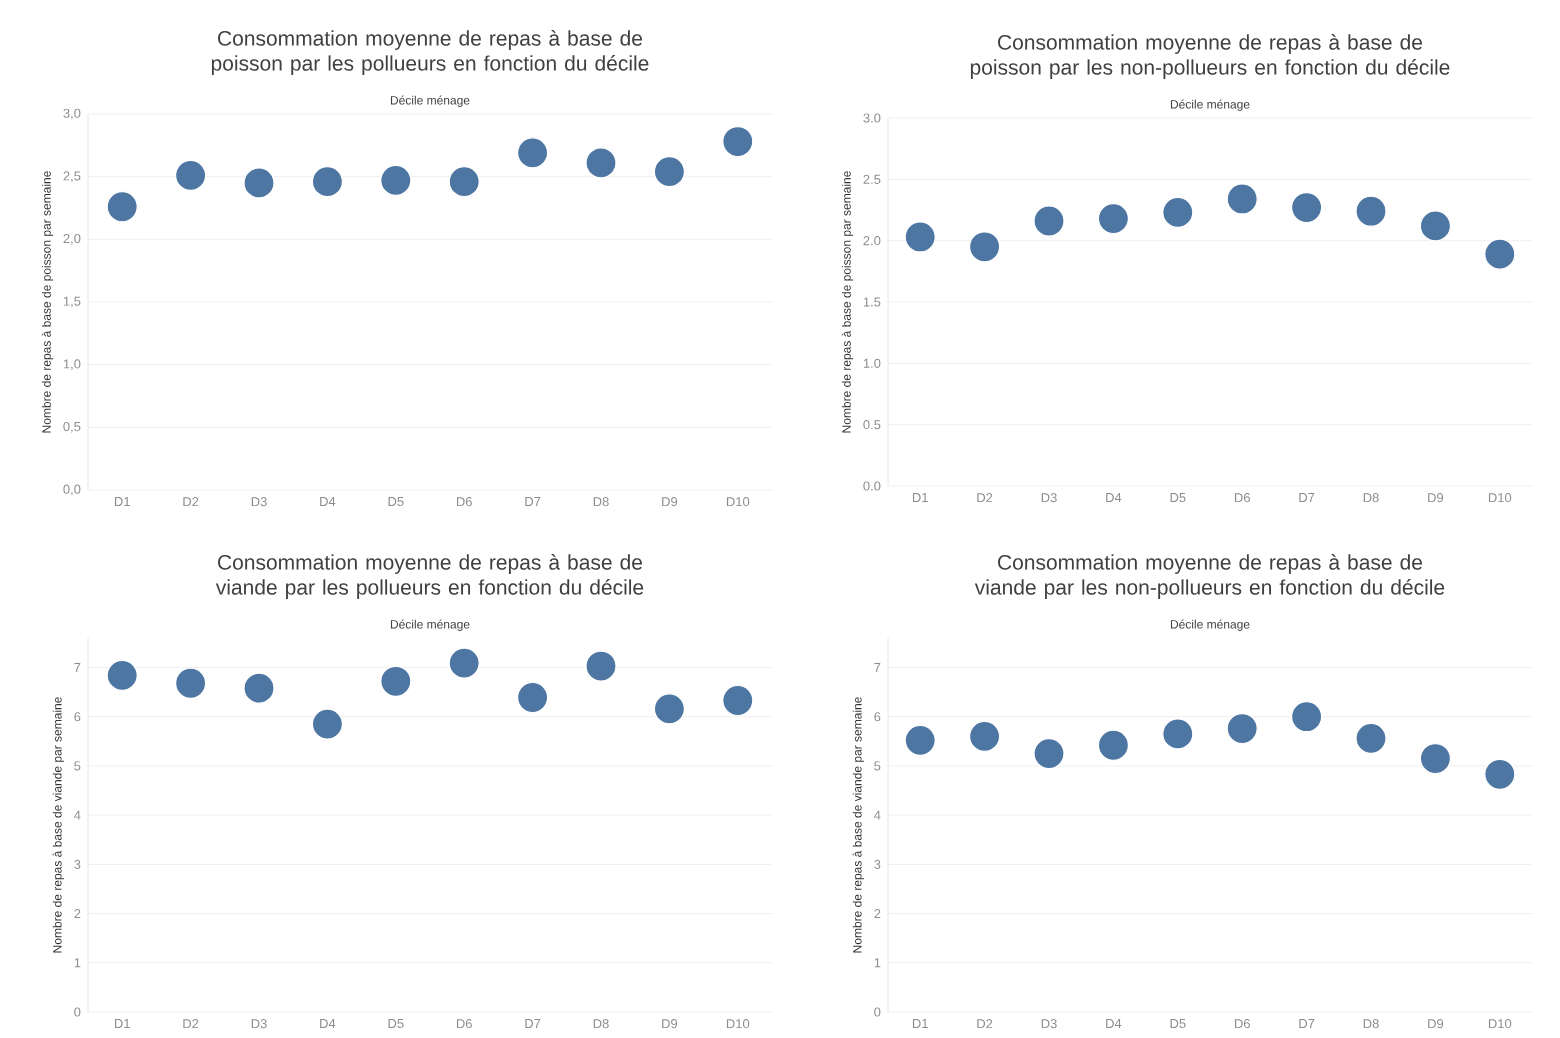  I want to click on chart-title: Consommation moyenne de repas à base de viande par les pollueurs en fonction du décile, so click(429, 576).